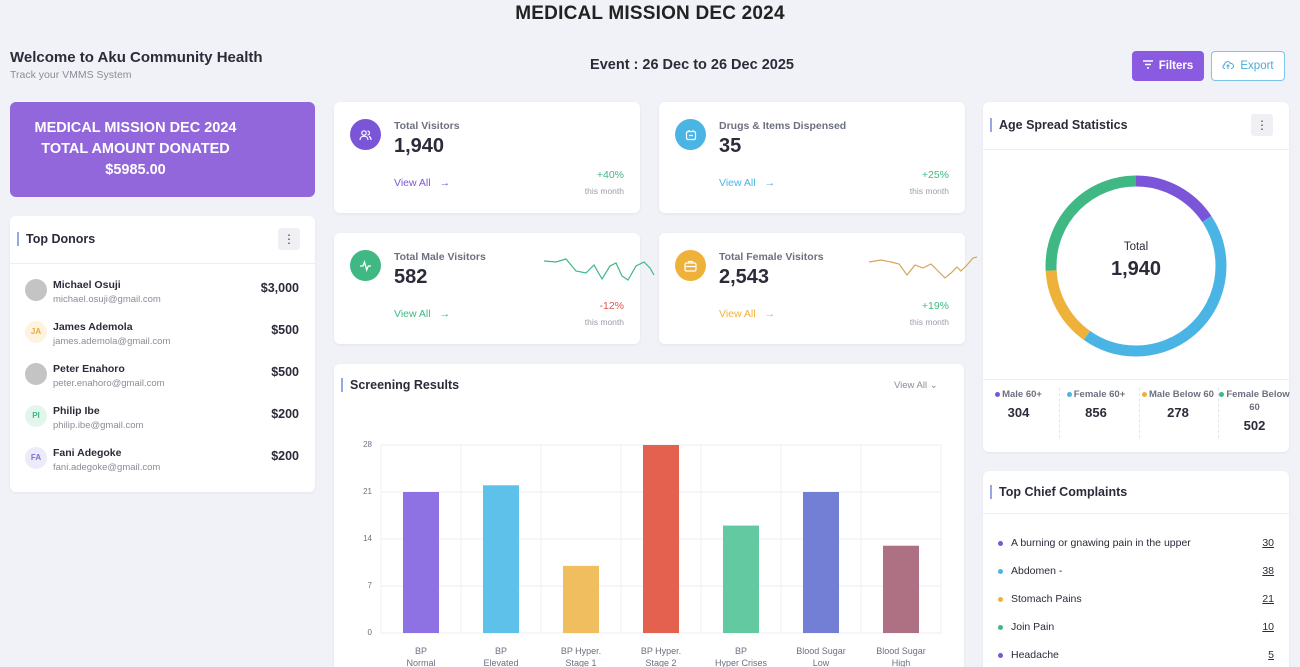 This screenshot has height=667, width=1300. What do you see at coordinates (36, 416) in the screenshot?
I see `avatar: PI` at bounding box center [36, 416].